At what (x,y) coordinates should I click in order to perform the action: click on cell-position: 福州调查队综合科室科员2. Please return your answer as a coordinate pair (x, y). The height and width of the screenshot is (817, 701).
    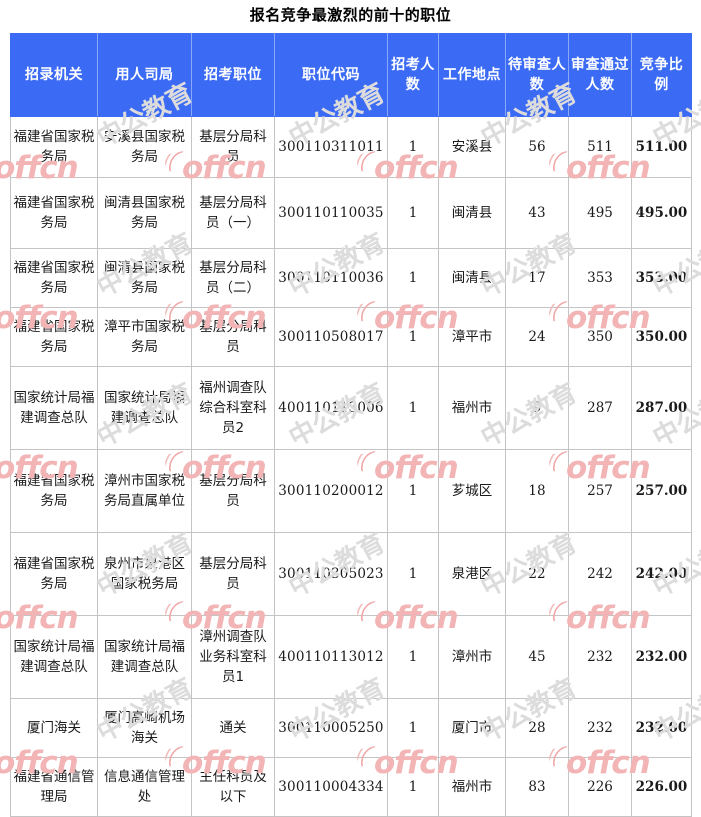
    Looking at the image, I should click on (233, 408).